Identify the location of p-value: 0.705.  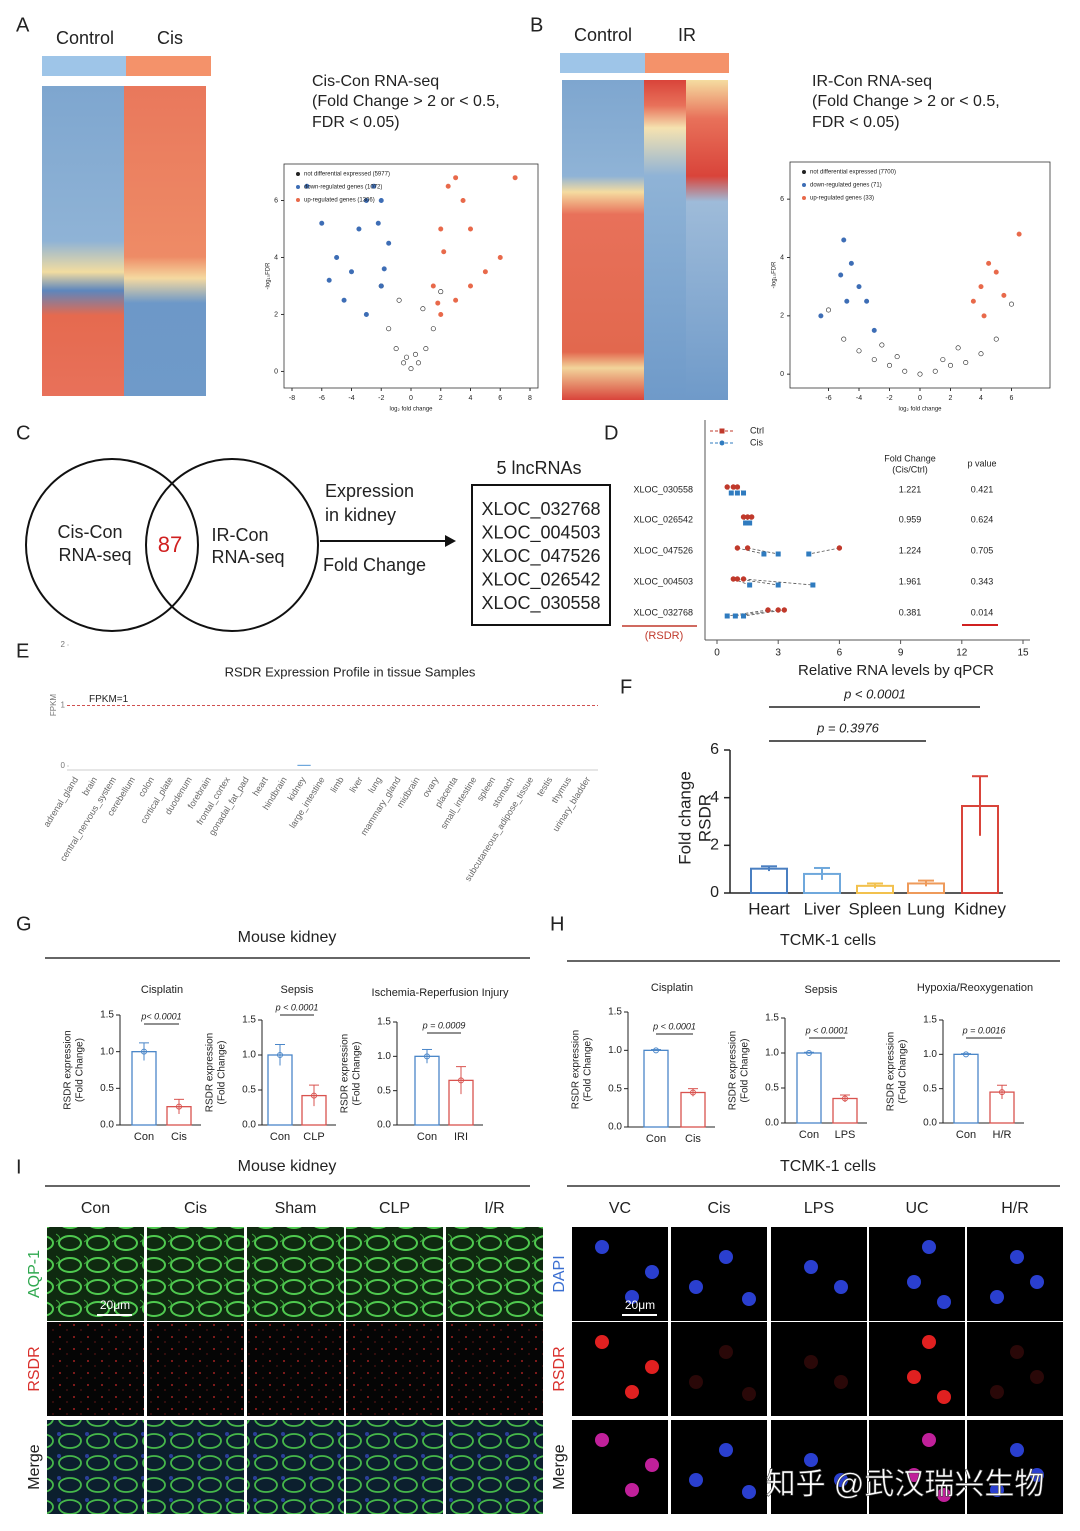
(982, 550).